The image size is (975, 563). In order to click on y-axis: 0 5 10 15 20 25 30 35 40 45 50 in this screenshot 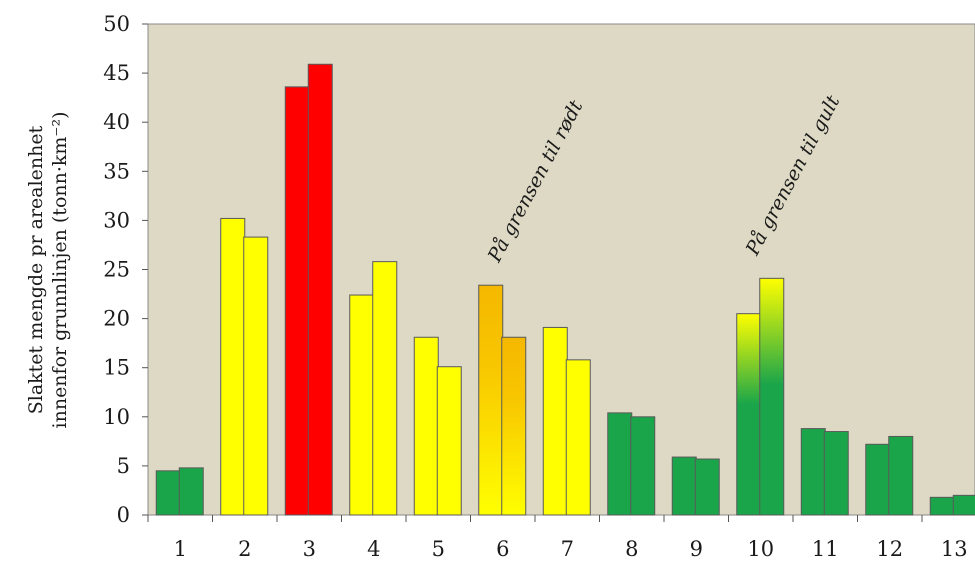, I will do `click(125, 269)`.